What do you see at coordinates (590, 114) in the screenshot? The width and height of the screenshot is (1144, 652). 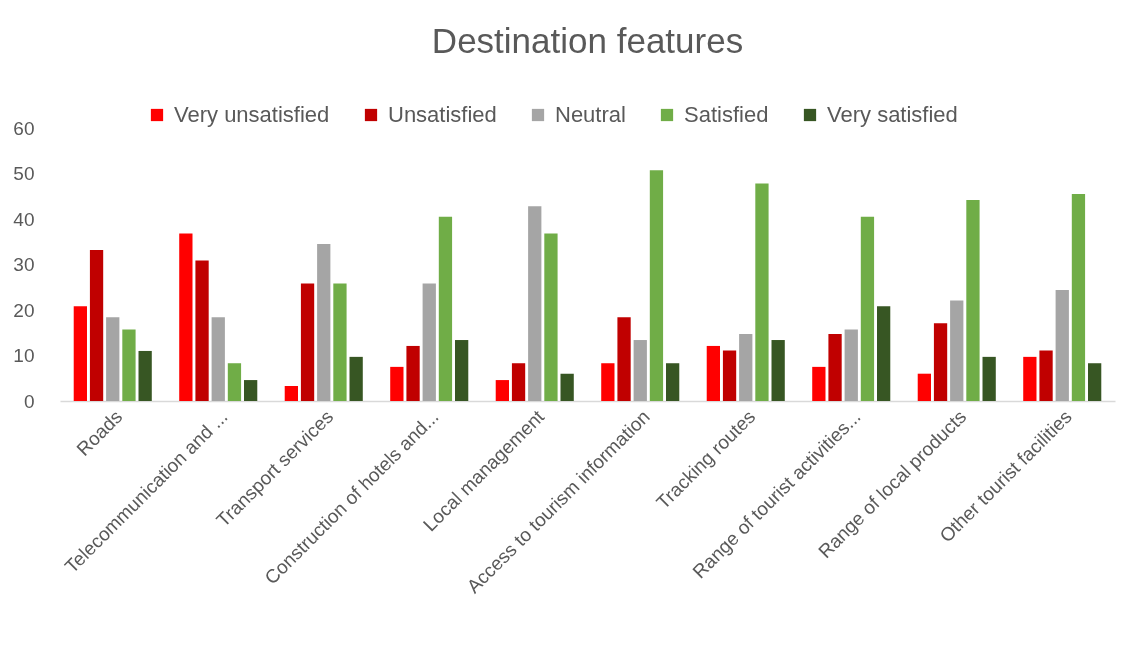 I see `legend-label: Neutral` at bounding box center [590, 114].